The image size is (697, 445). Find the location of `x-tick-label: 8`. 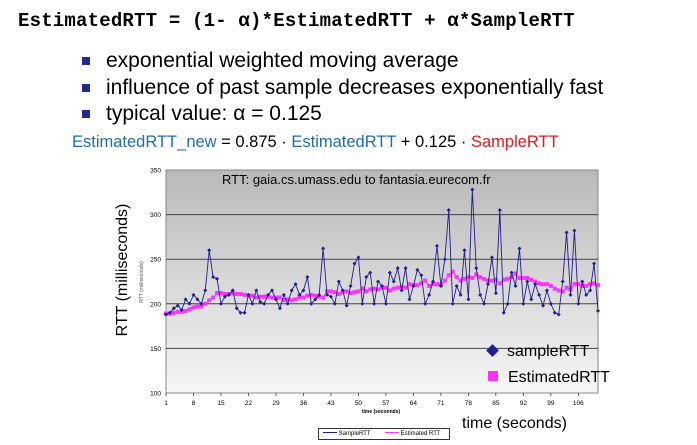

x-tick-label: 8 is located at coordinates (194, 403).